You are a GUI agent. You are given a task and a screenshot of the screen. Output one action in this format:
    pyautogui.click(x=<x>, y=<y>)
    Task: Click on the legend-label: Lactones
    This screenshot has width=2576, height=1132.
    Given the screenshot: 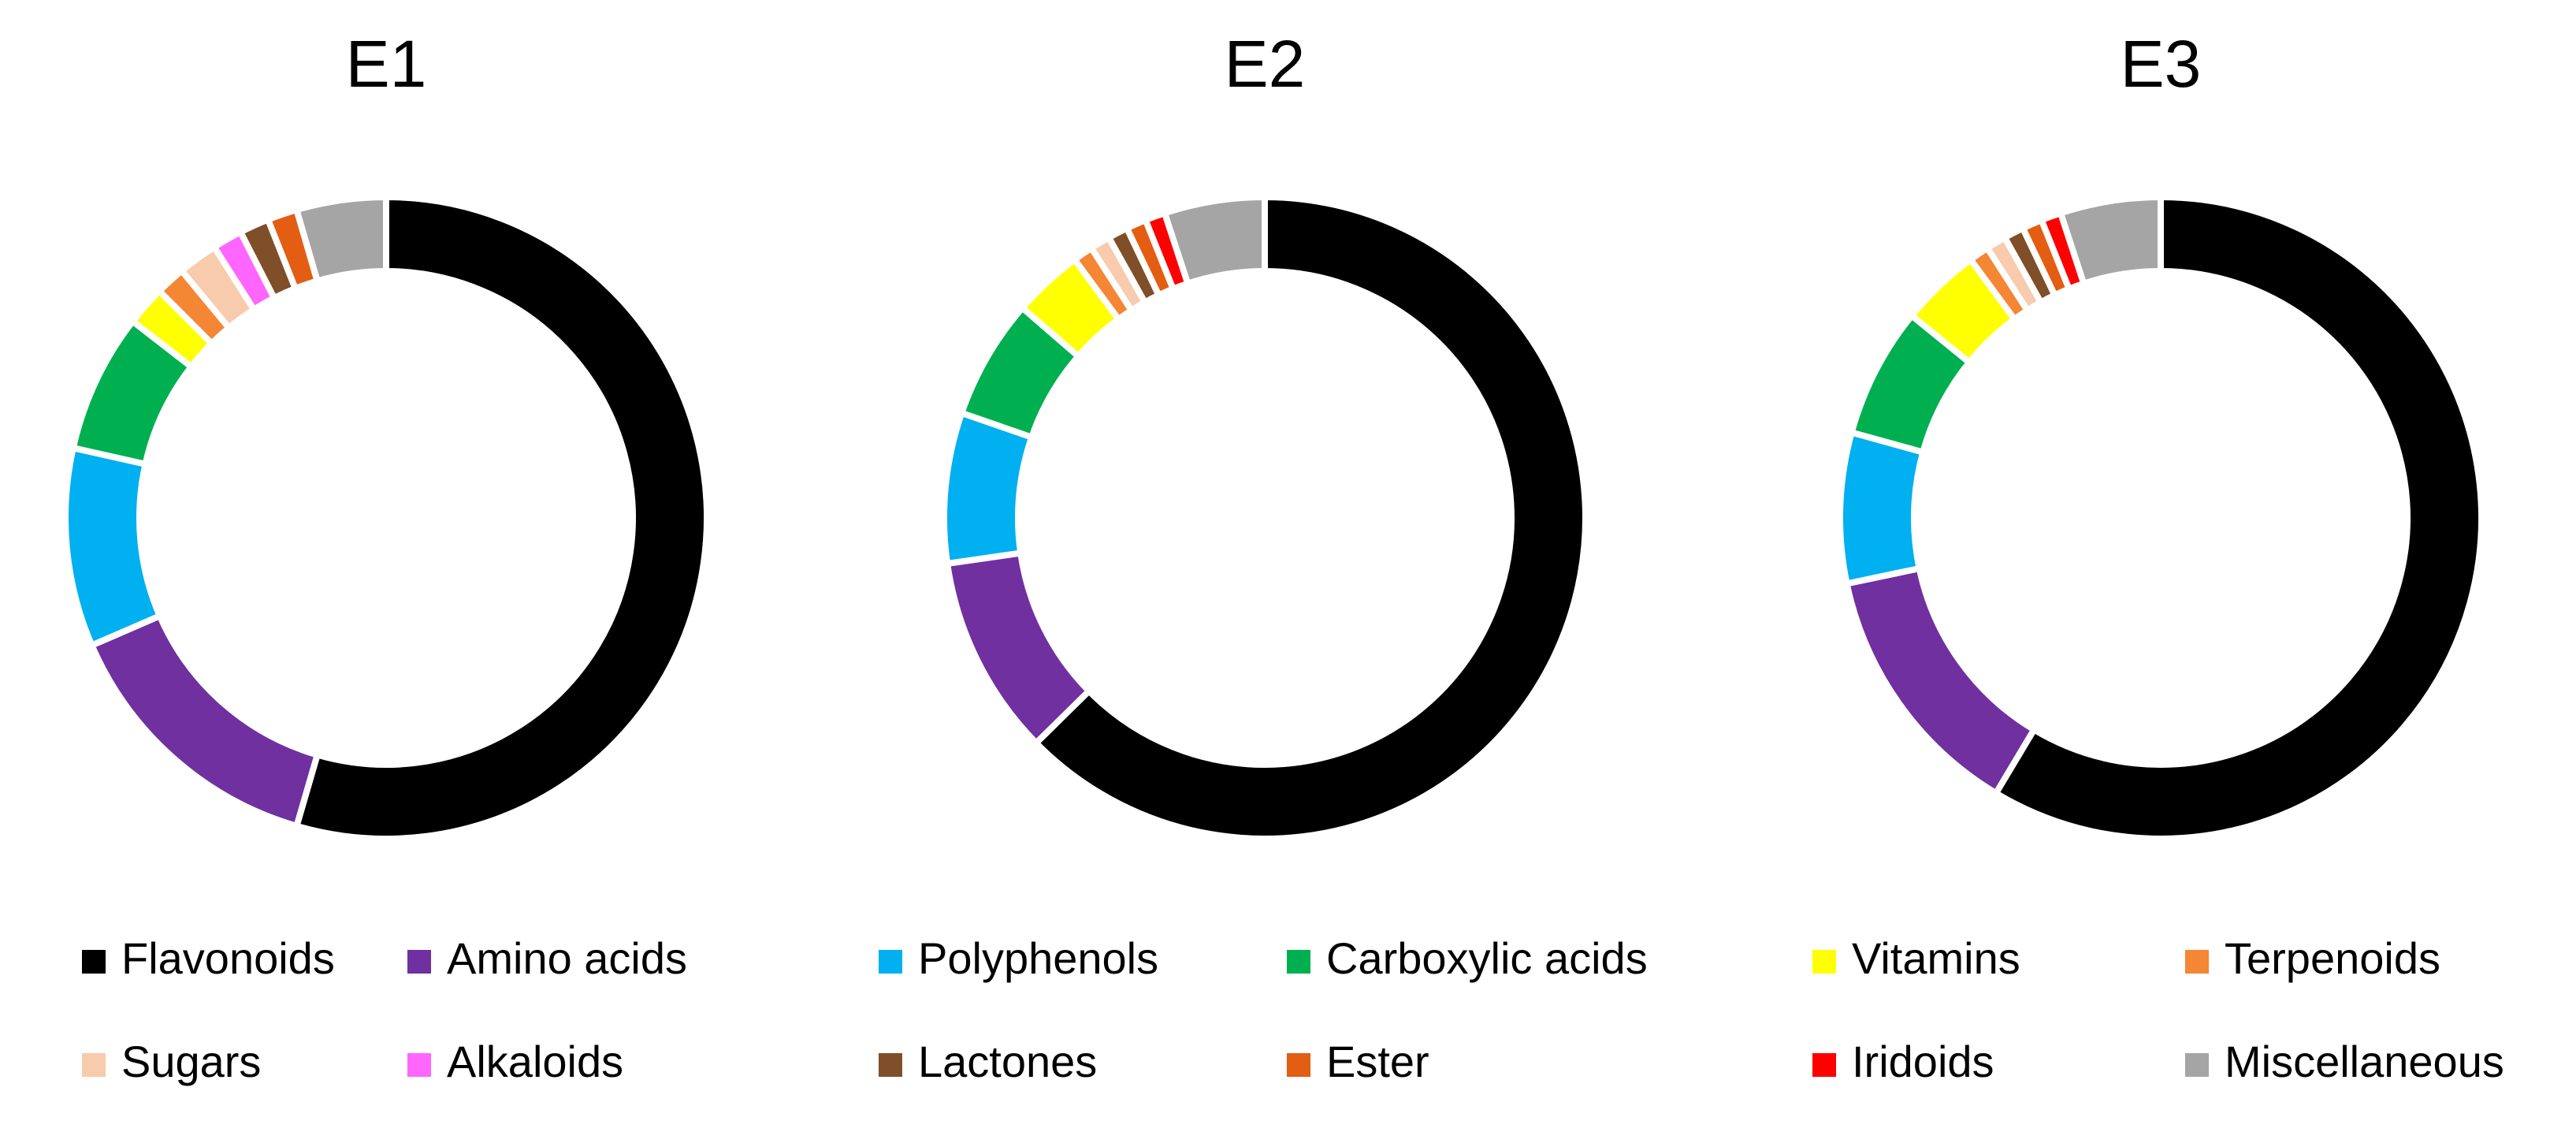 What is the action you would take?
    pyautogui.click(x=1007, y=1061)
    